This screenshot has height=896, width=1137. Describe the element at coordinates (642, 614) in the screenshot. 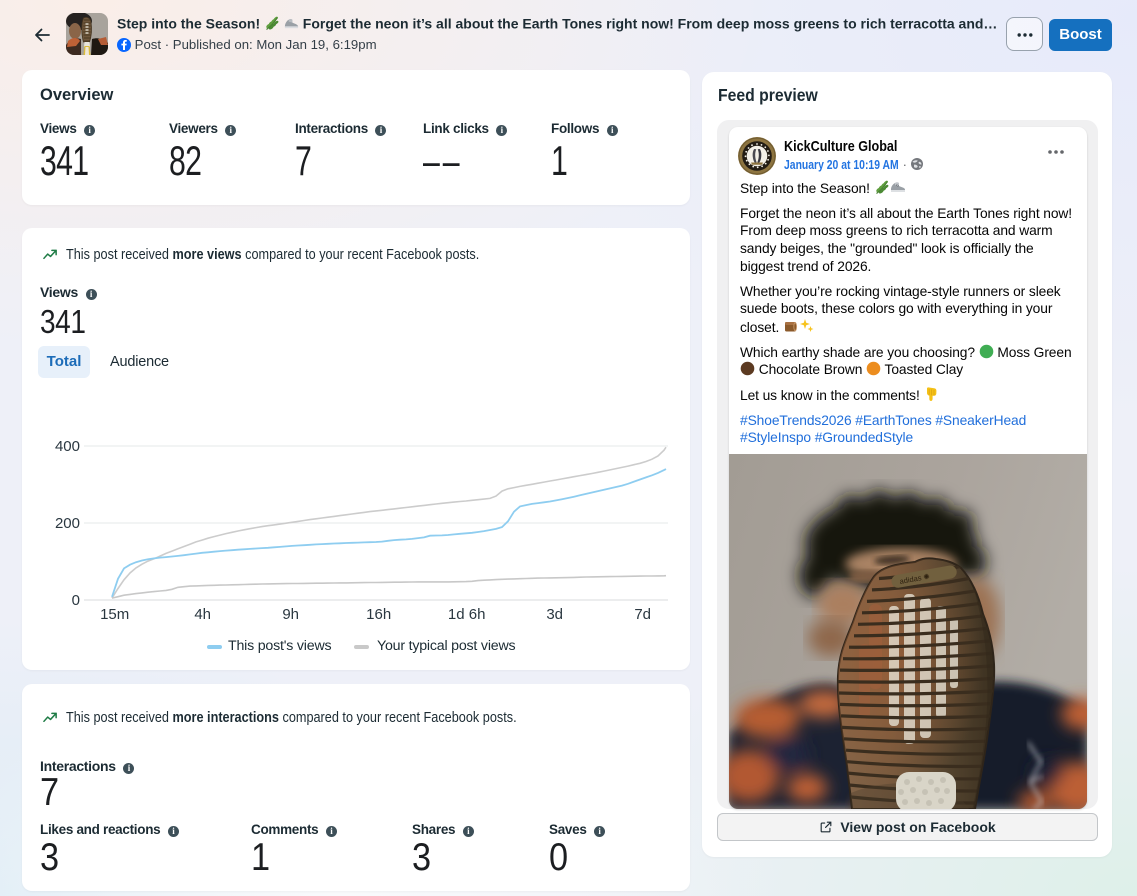

I see `svg-text: 7d` at that location.